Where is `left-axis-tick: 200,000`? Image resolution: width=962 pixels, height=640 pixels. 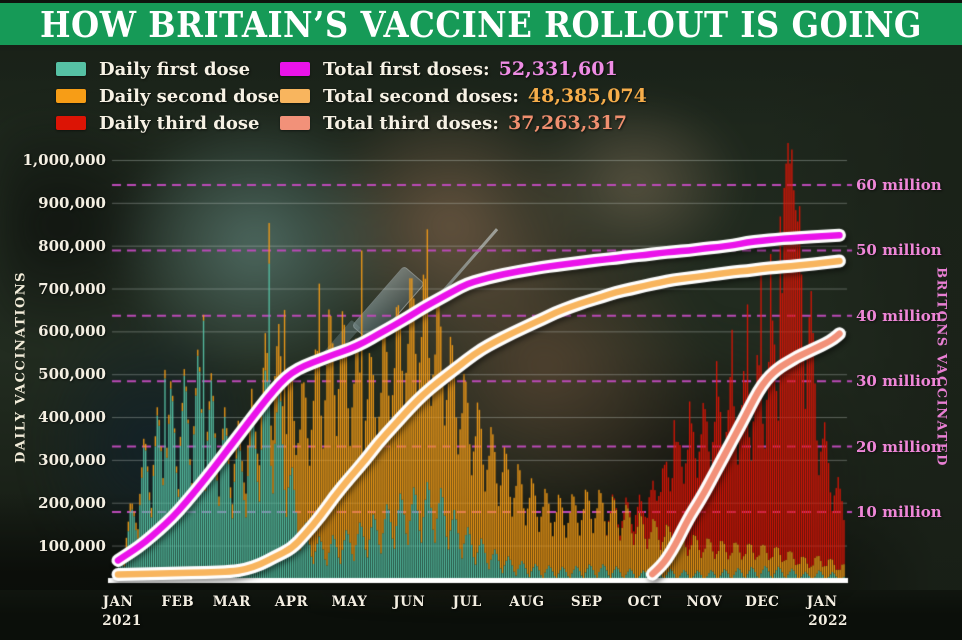
left-axis-tick: 200,000 is located at coordinates (72, 502).